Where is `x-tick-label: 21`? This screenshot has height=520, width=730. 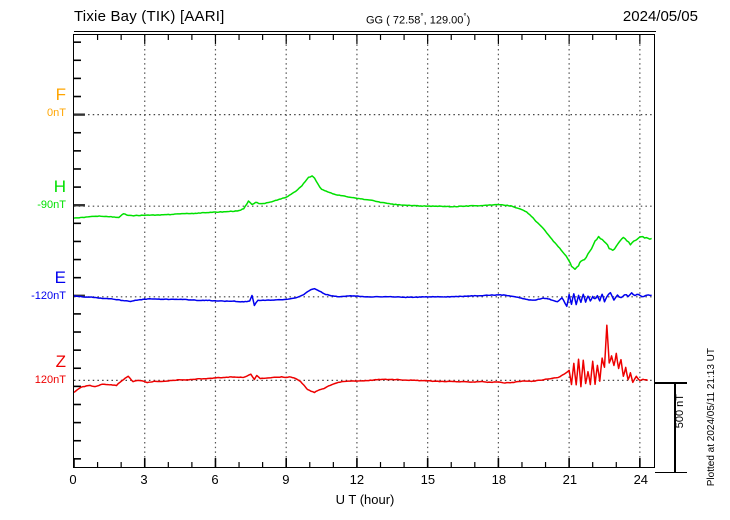 x-tick-label: 21 is located at coordinates (570, 479).